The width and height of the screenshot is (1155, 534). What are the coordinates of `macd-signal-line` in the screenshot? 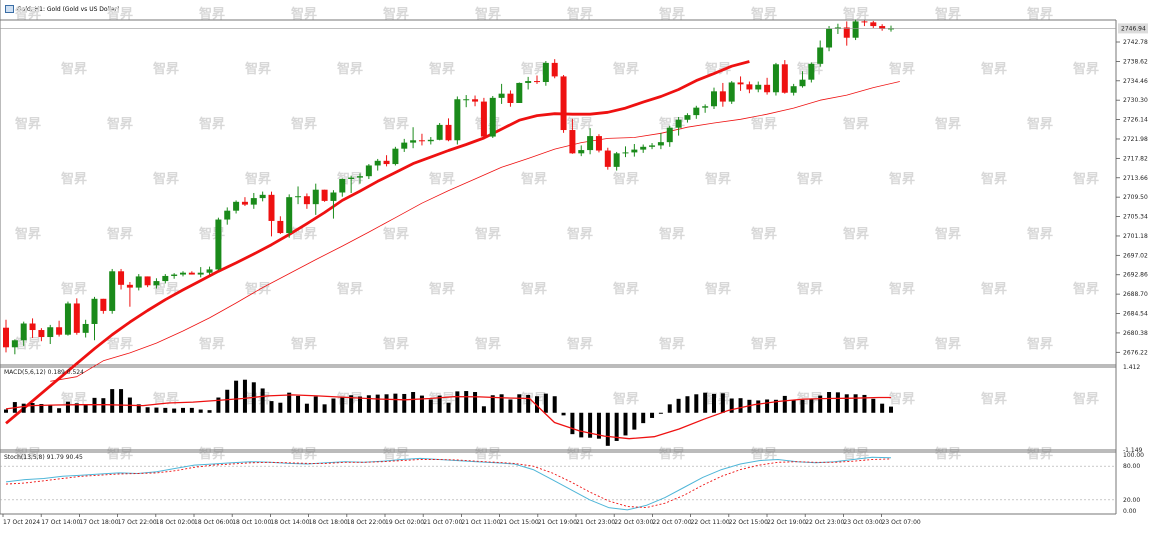 It's located at (448, 417).